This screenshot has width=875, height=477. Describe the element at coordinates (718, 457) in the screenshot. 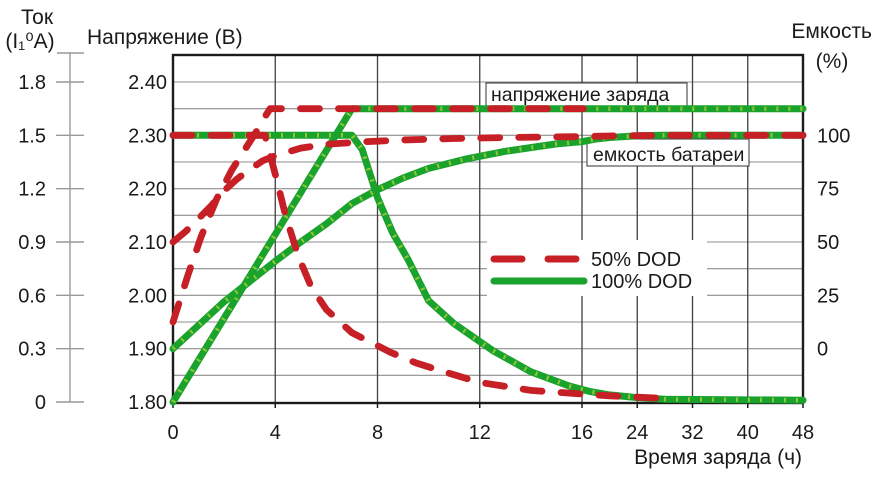

I see `x-axis-title: Время заряда (ч)` at that location.